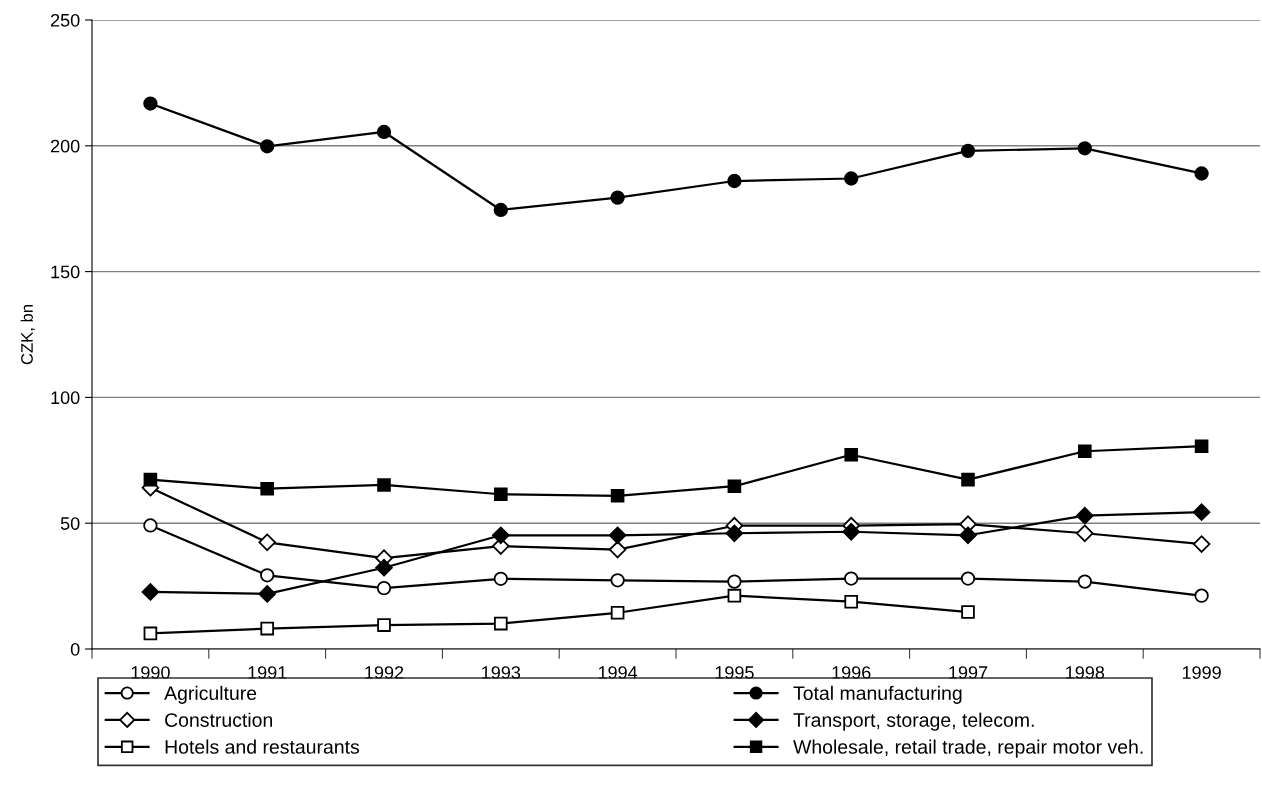  I want to click on legend-label: Construction, so click(219, 719).